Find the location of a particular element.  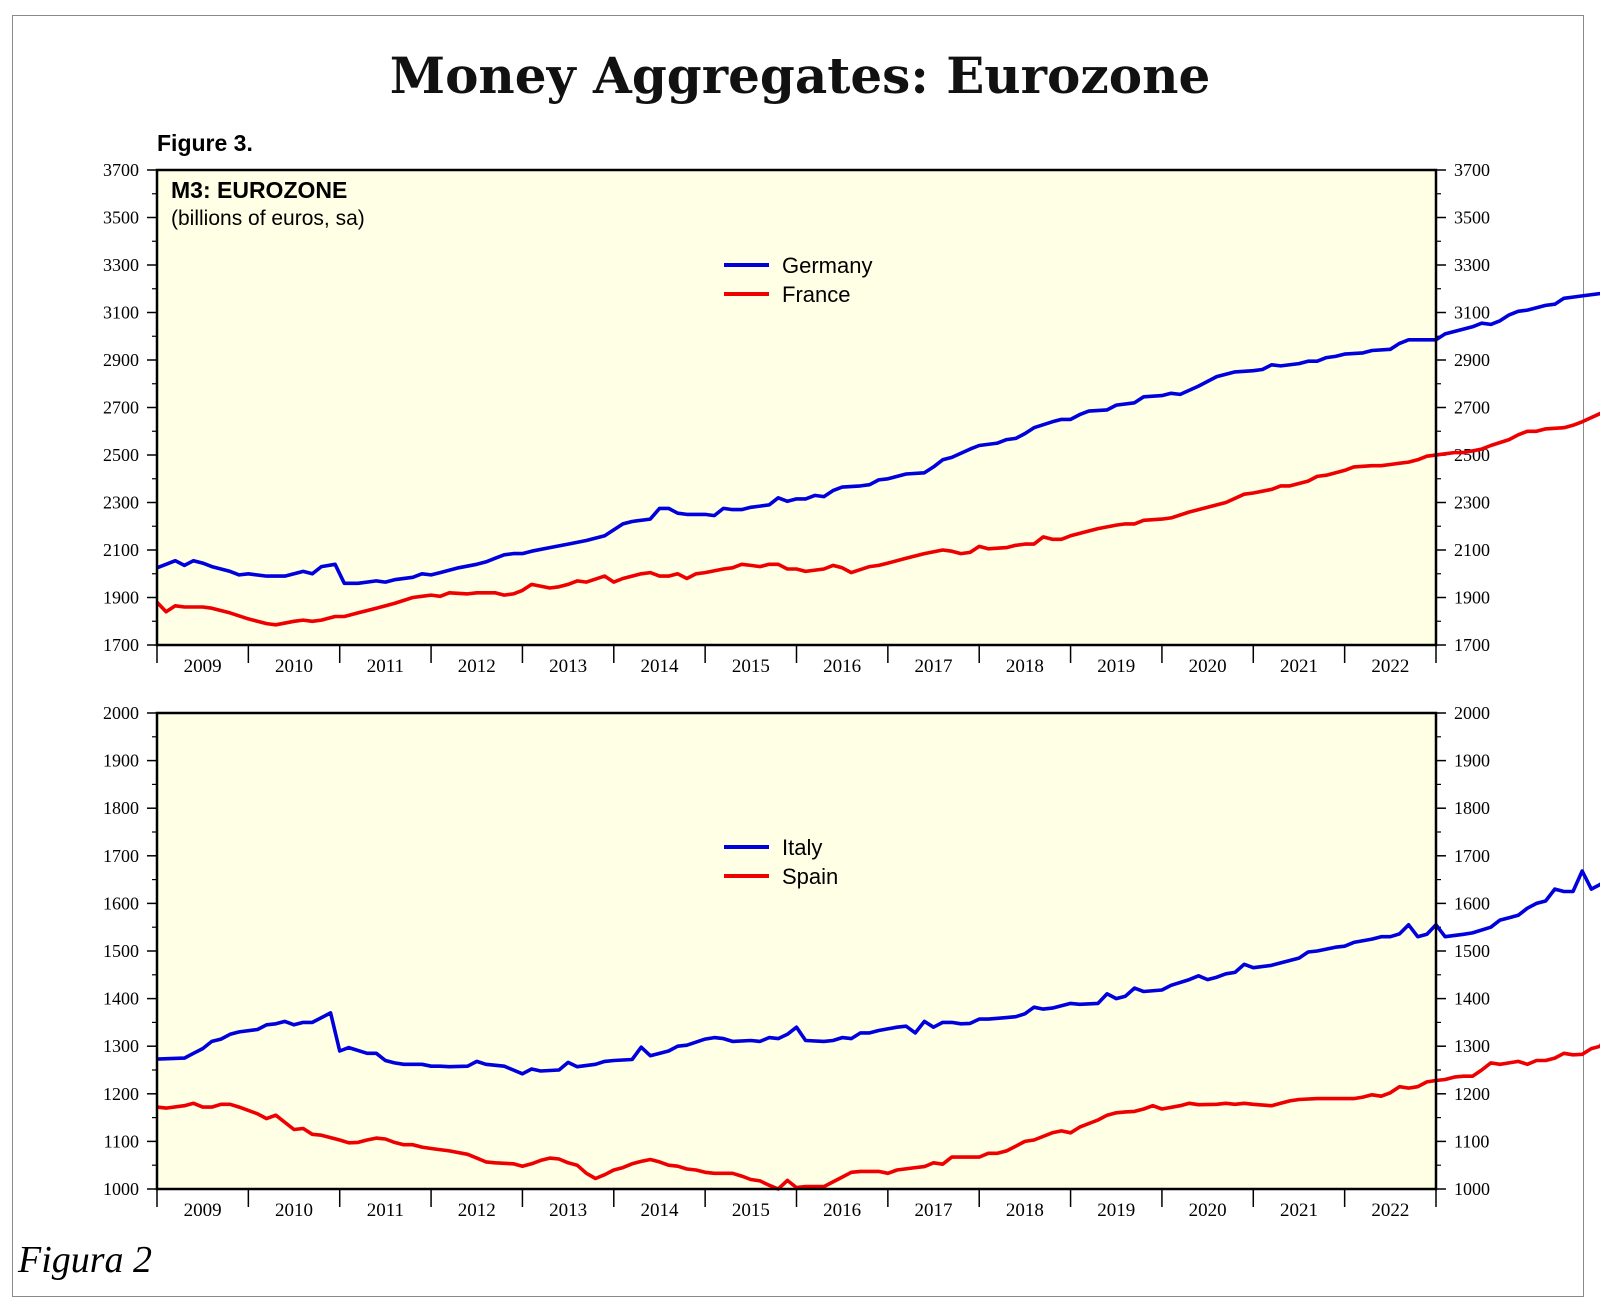

y-tick-label-right: 2000 is located at coordinates (1472, 713).